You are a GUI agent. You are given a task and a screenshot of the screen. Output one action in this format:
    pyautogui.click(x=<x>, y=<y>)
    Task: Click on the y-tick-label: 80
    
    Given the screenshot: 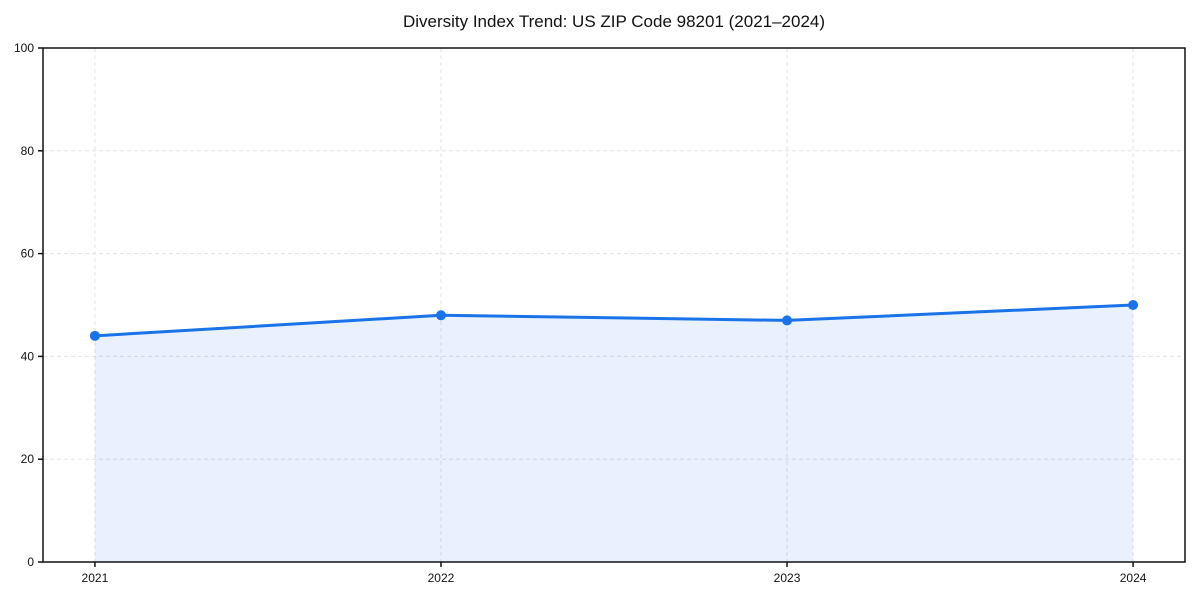 What is the action you would take?
    pyautogui.click(x=28, y=151)
    